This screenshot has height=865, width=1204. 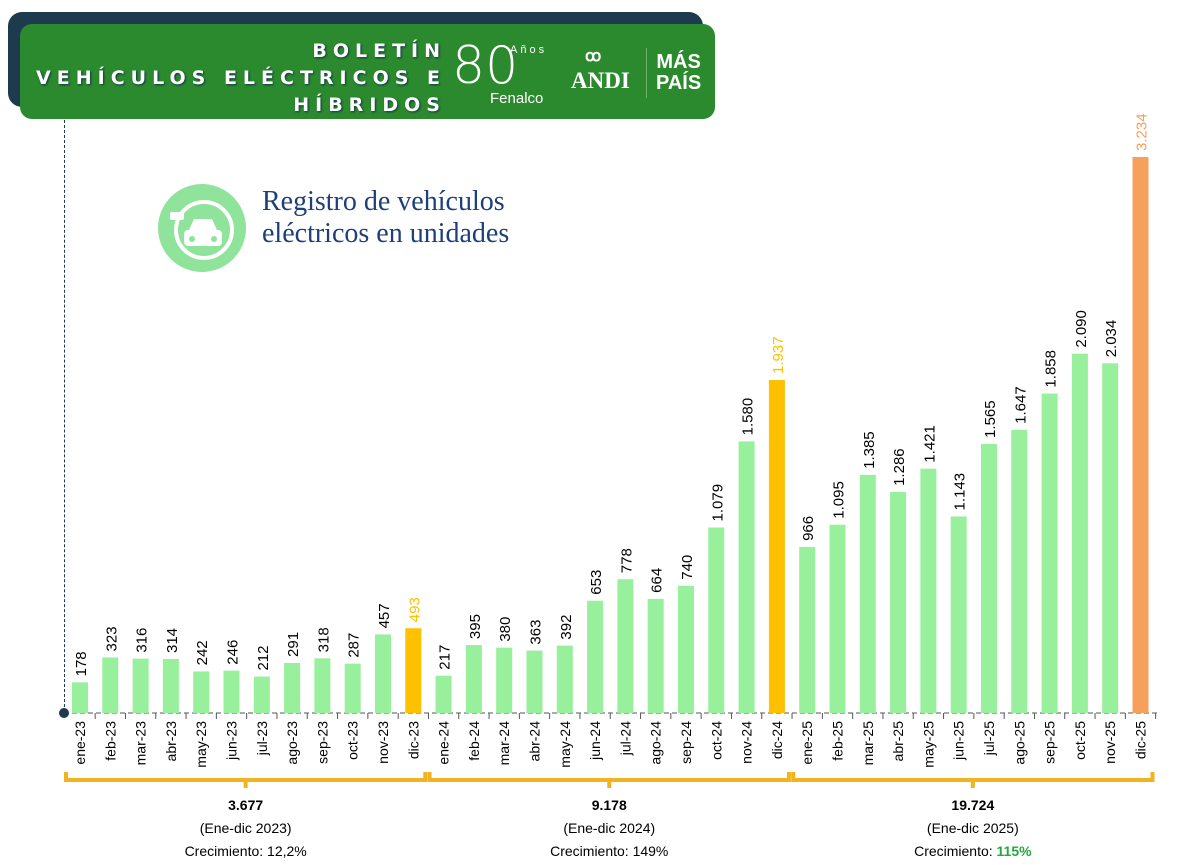 I want to click on title-line: VEHÍCULOS ELÉCTRICOS E, so click(x=241, y=78).